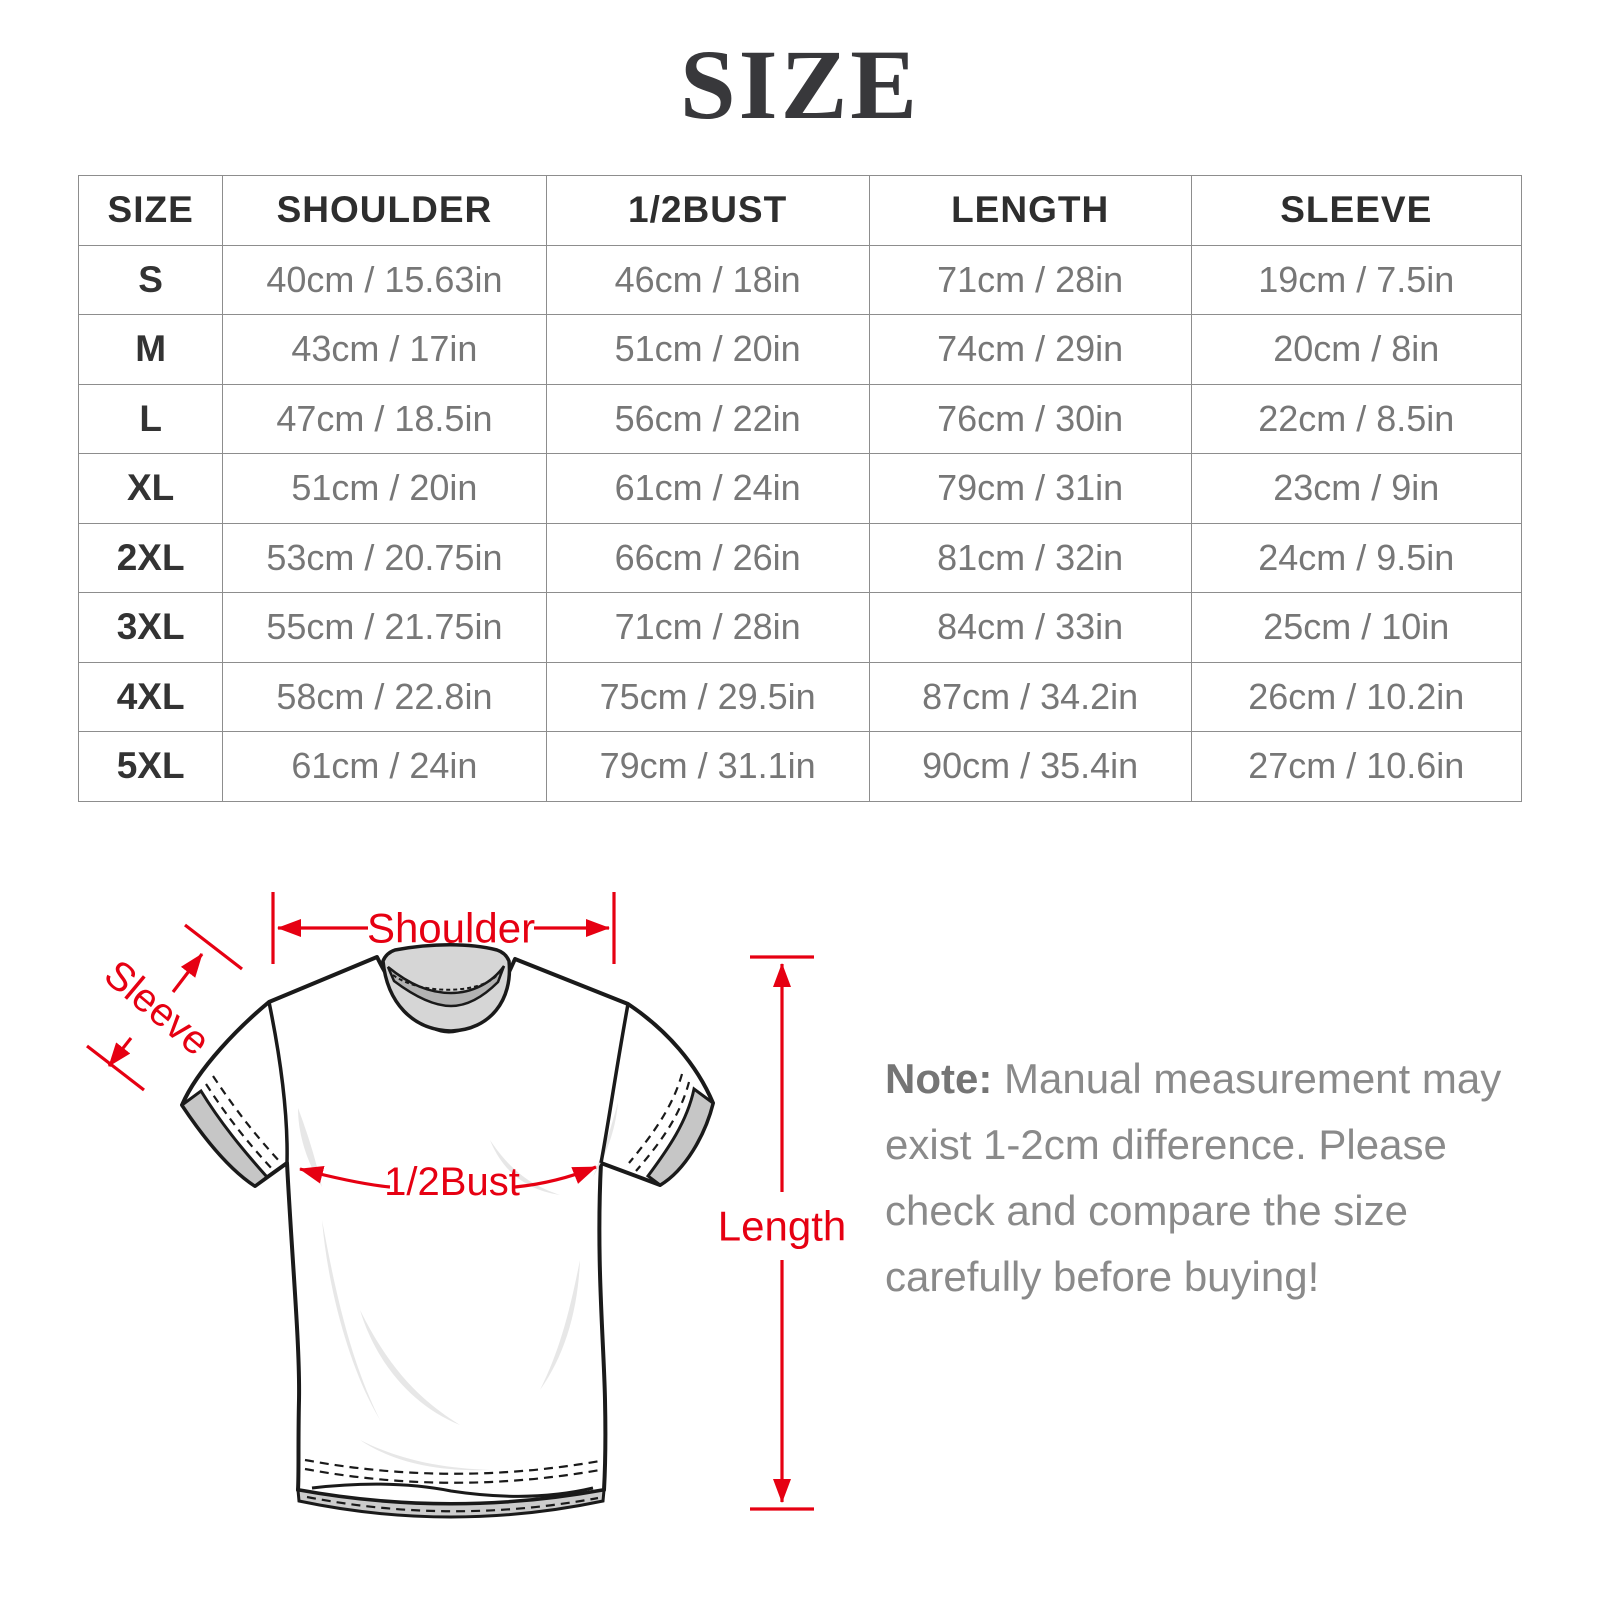 Image resolution: width=1600 pixels, height=1600 pixels. Describe the element at coordinates (150, 349) in the screenshot. I see `size-cell: M` at that location.